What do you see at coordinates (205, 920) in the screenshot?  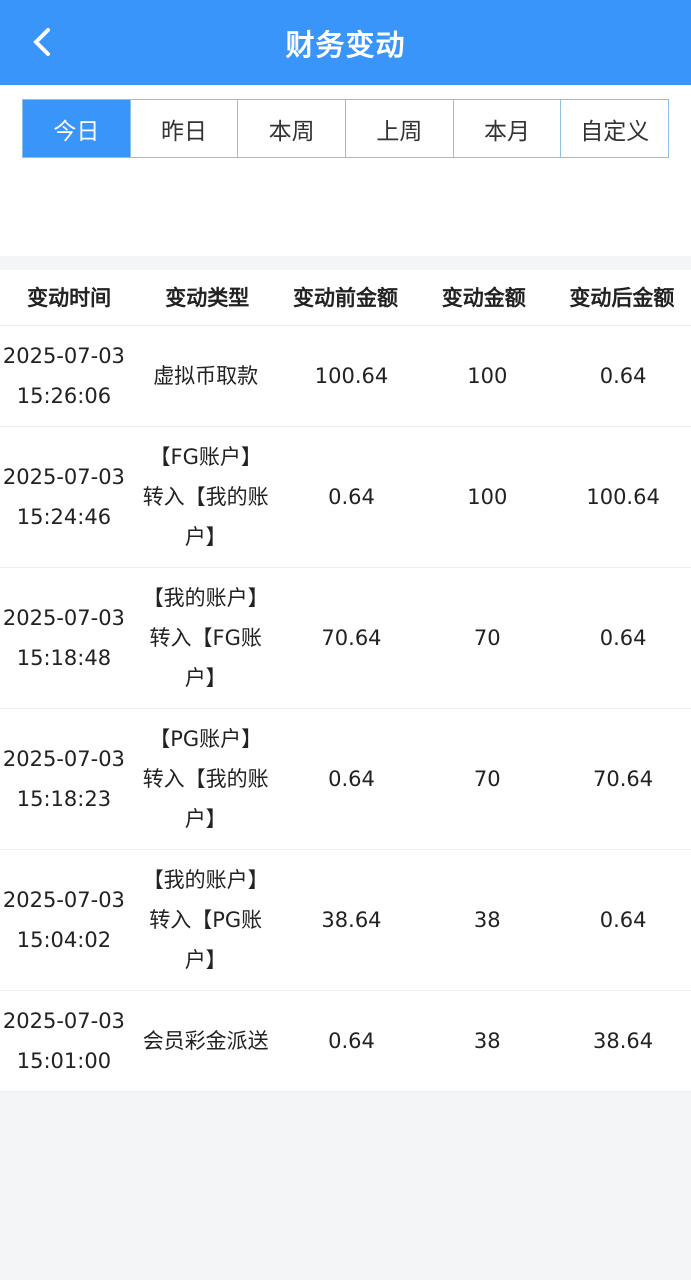 I see `table-cell: 【我的账户】转入【PG账户】` at bounding box center [205, 920].